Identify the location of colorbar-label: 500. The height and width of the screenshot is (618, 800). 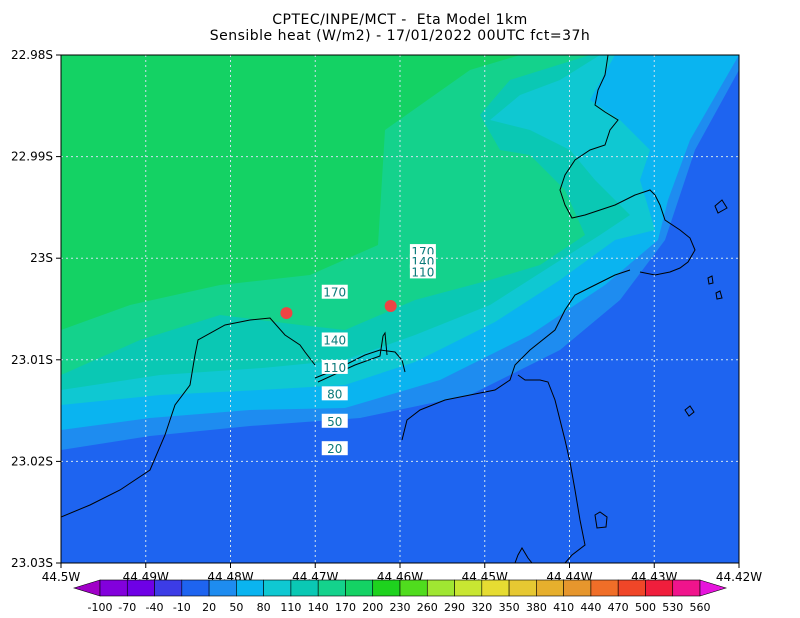
(645, 607).